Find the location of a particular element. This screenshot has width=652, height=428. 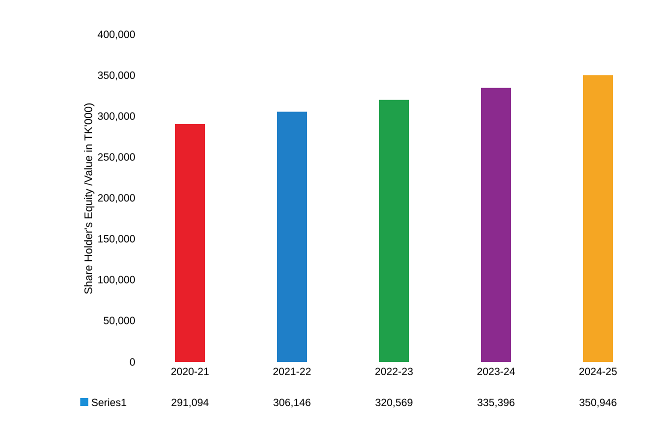

y-tick-label: 150,000 is located at coordinates (116, 239).